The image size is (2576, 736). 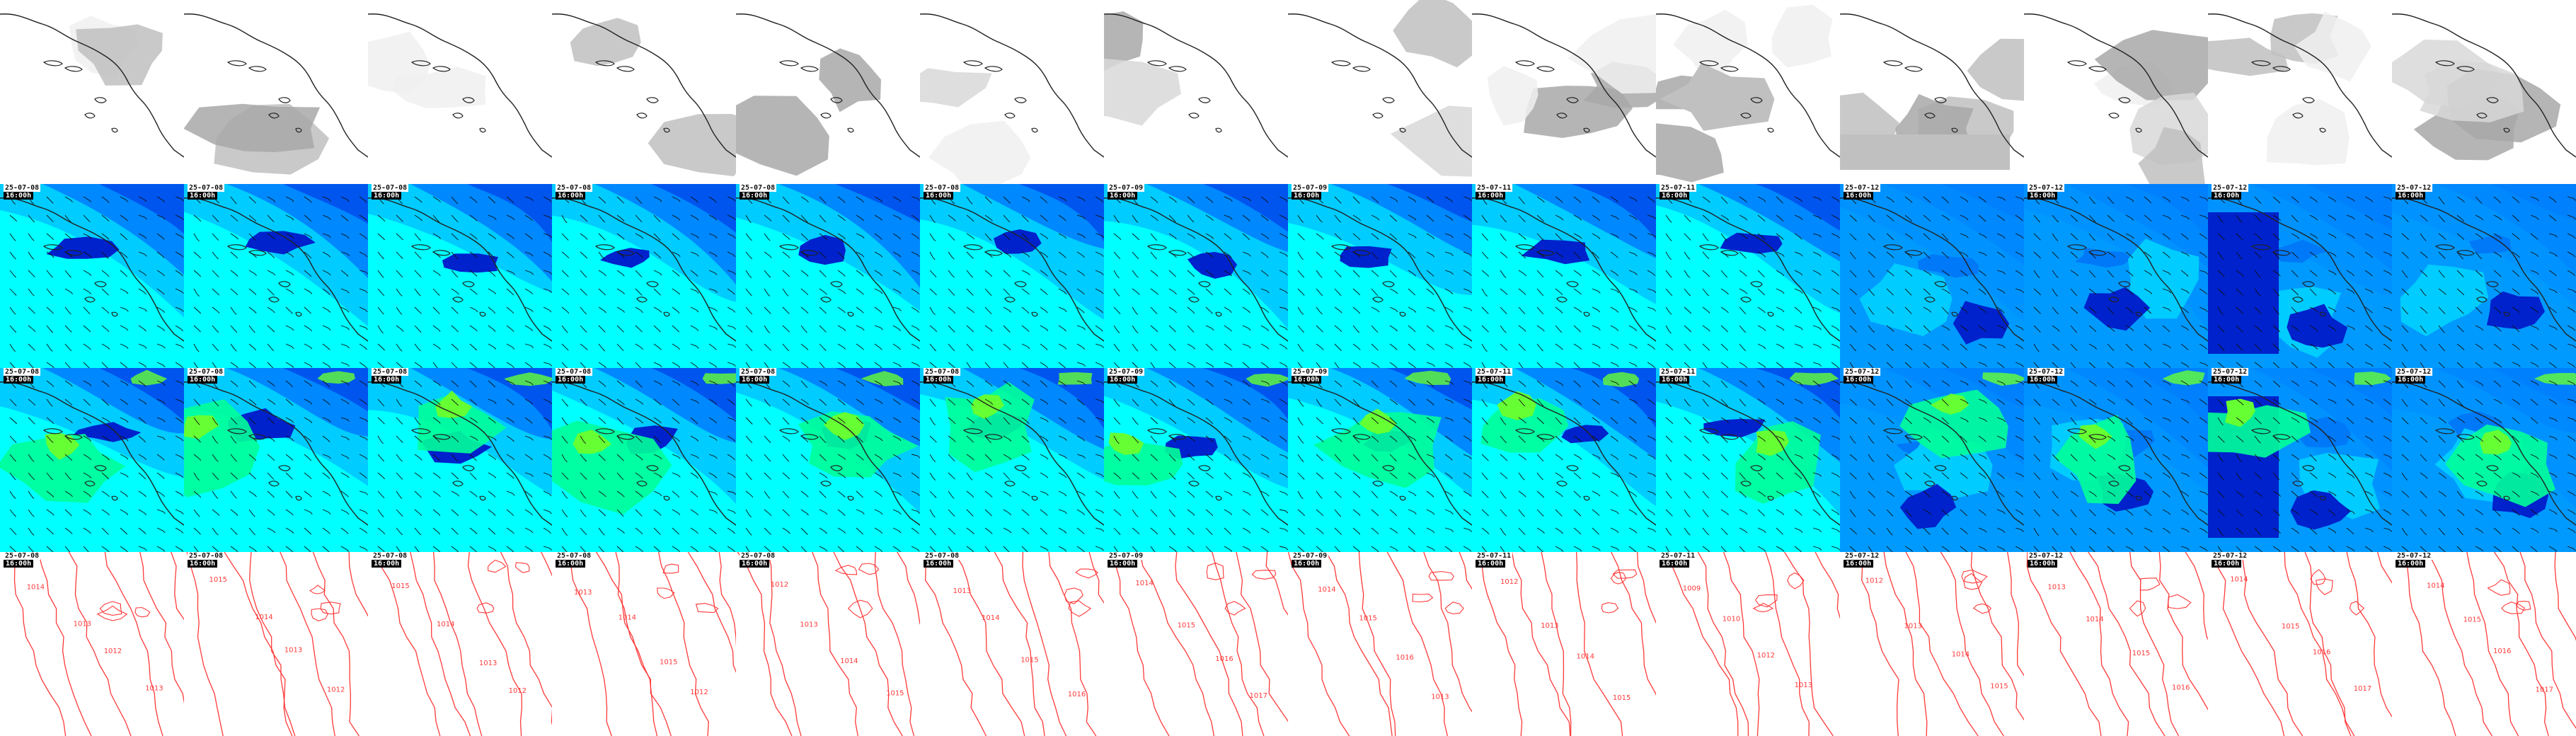 I want to click on map-canvas: 1015 1014 1013 1012, so click(x=460, y=644).